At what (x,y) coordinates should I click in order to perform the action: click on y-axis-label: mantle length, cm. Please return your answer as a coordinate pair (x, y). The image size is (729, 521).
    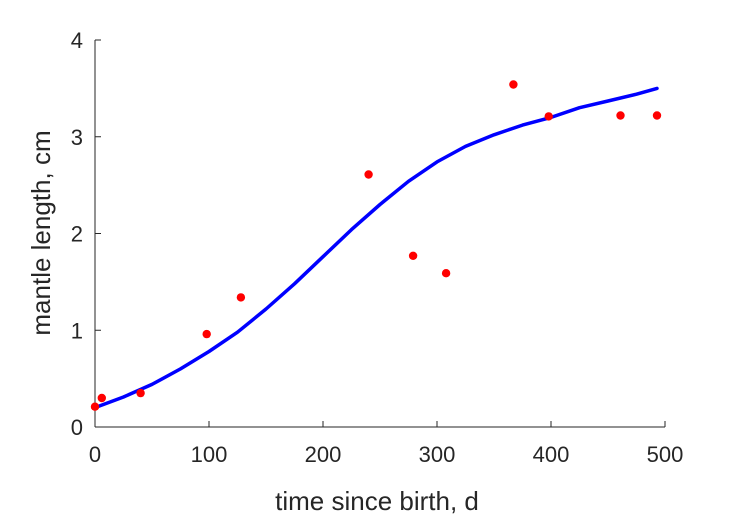
    Looking at the image, I should click on (41, 232).